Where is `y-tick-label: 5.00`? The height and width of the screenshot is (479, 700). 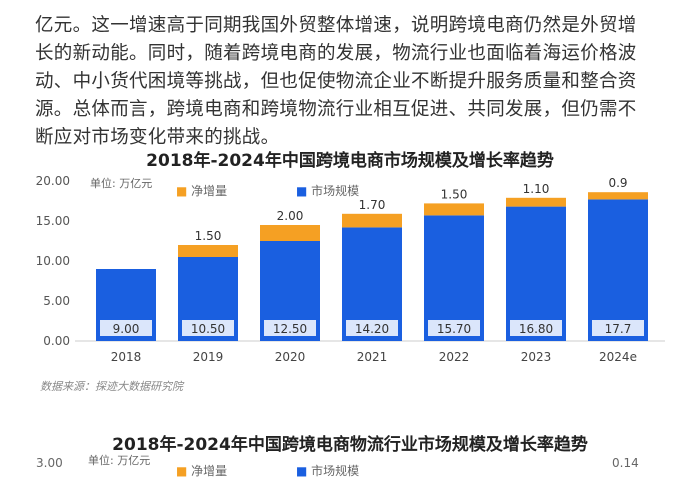
y-tick-label: 5.00 is located at coordinates (56, 301).